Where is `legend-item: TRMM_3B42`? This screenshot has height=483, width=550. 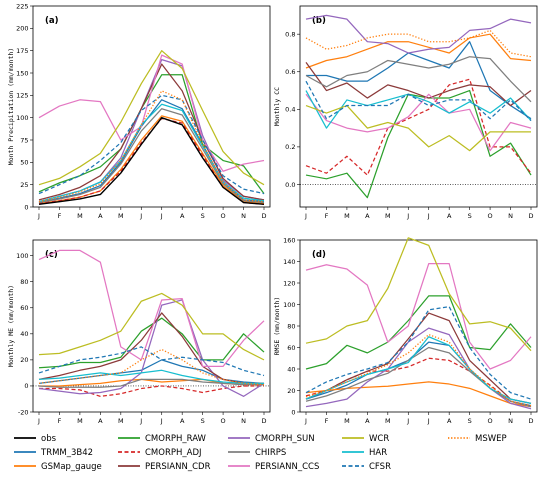 legend-item: TRMM_3B42 is located at coordinates (53, 453).